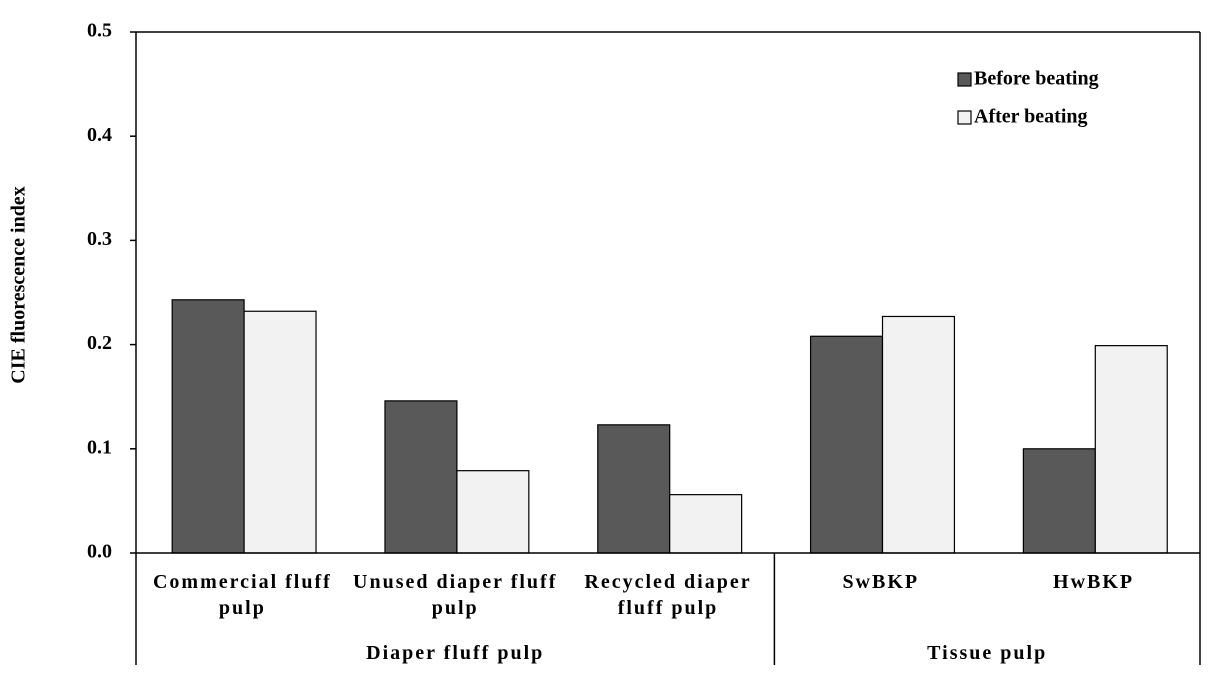  I want to click on y-tick-label: 0.5, so click(99, 31).